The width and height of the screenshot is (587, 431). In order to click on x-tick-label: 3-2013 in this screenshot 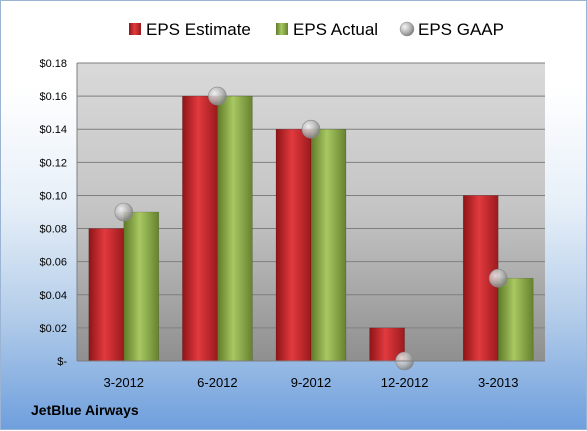, I will do `click(498, 382)`.